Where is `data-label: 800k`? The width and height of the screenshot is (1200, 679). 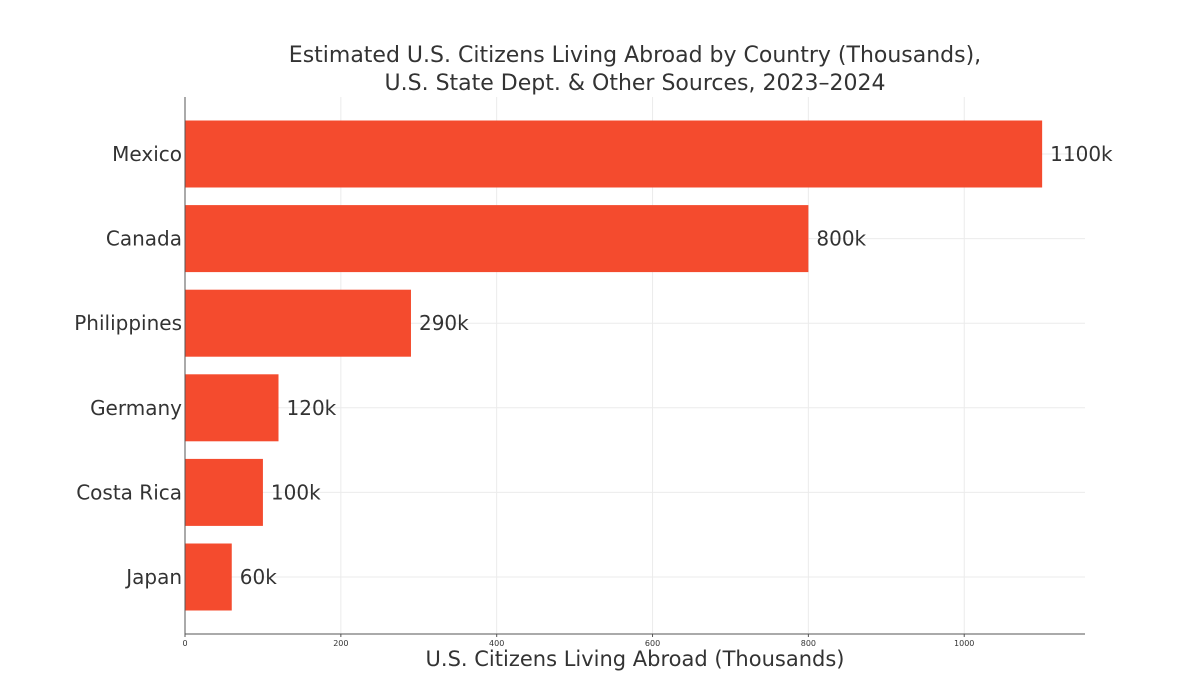
data-label: 800k is located at coordinates (841, 239).